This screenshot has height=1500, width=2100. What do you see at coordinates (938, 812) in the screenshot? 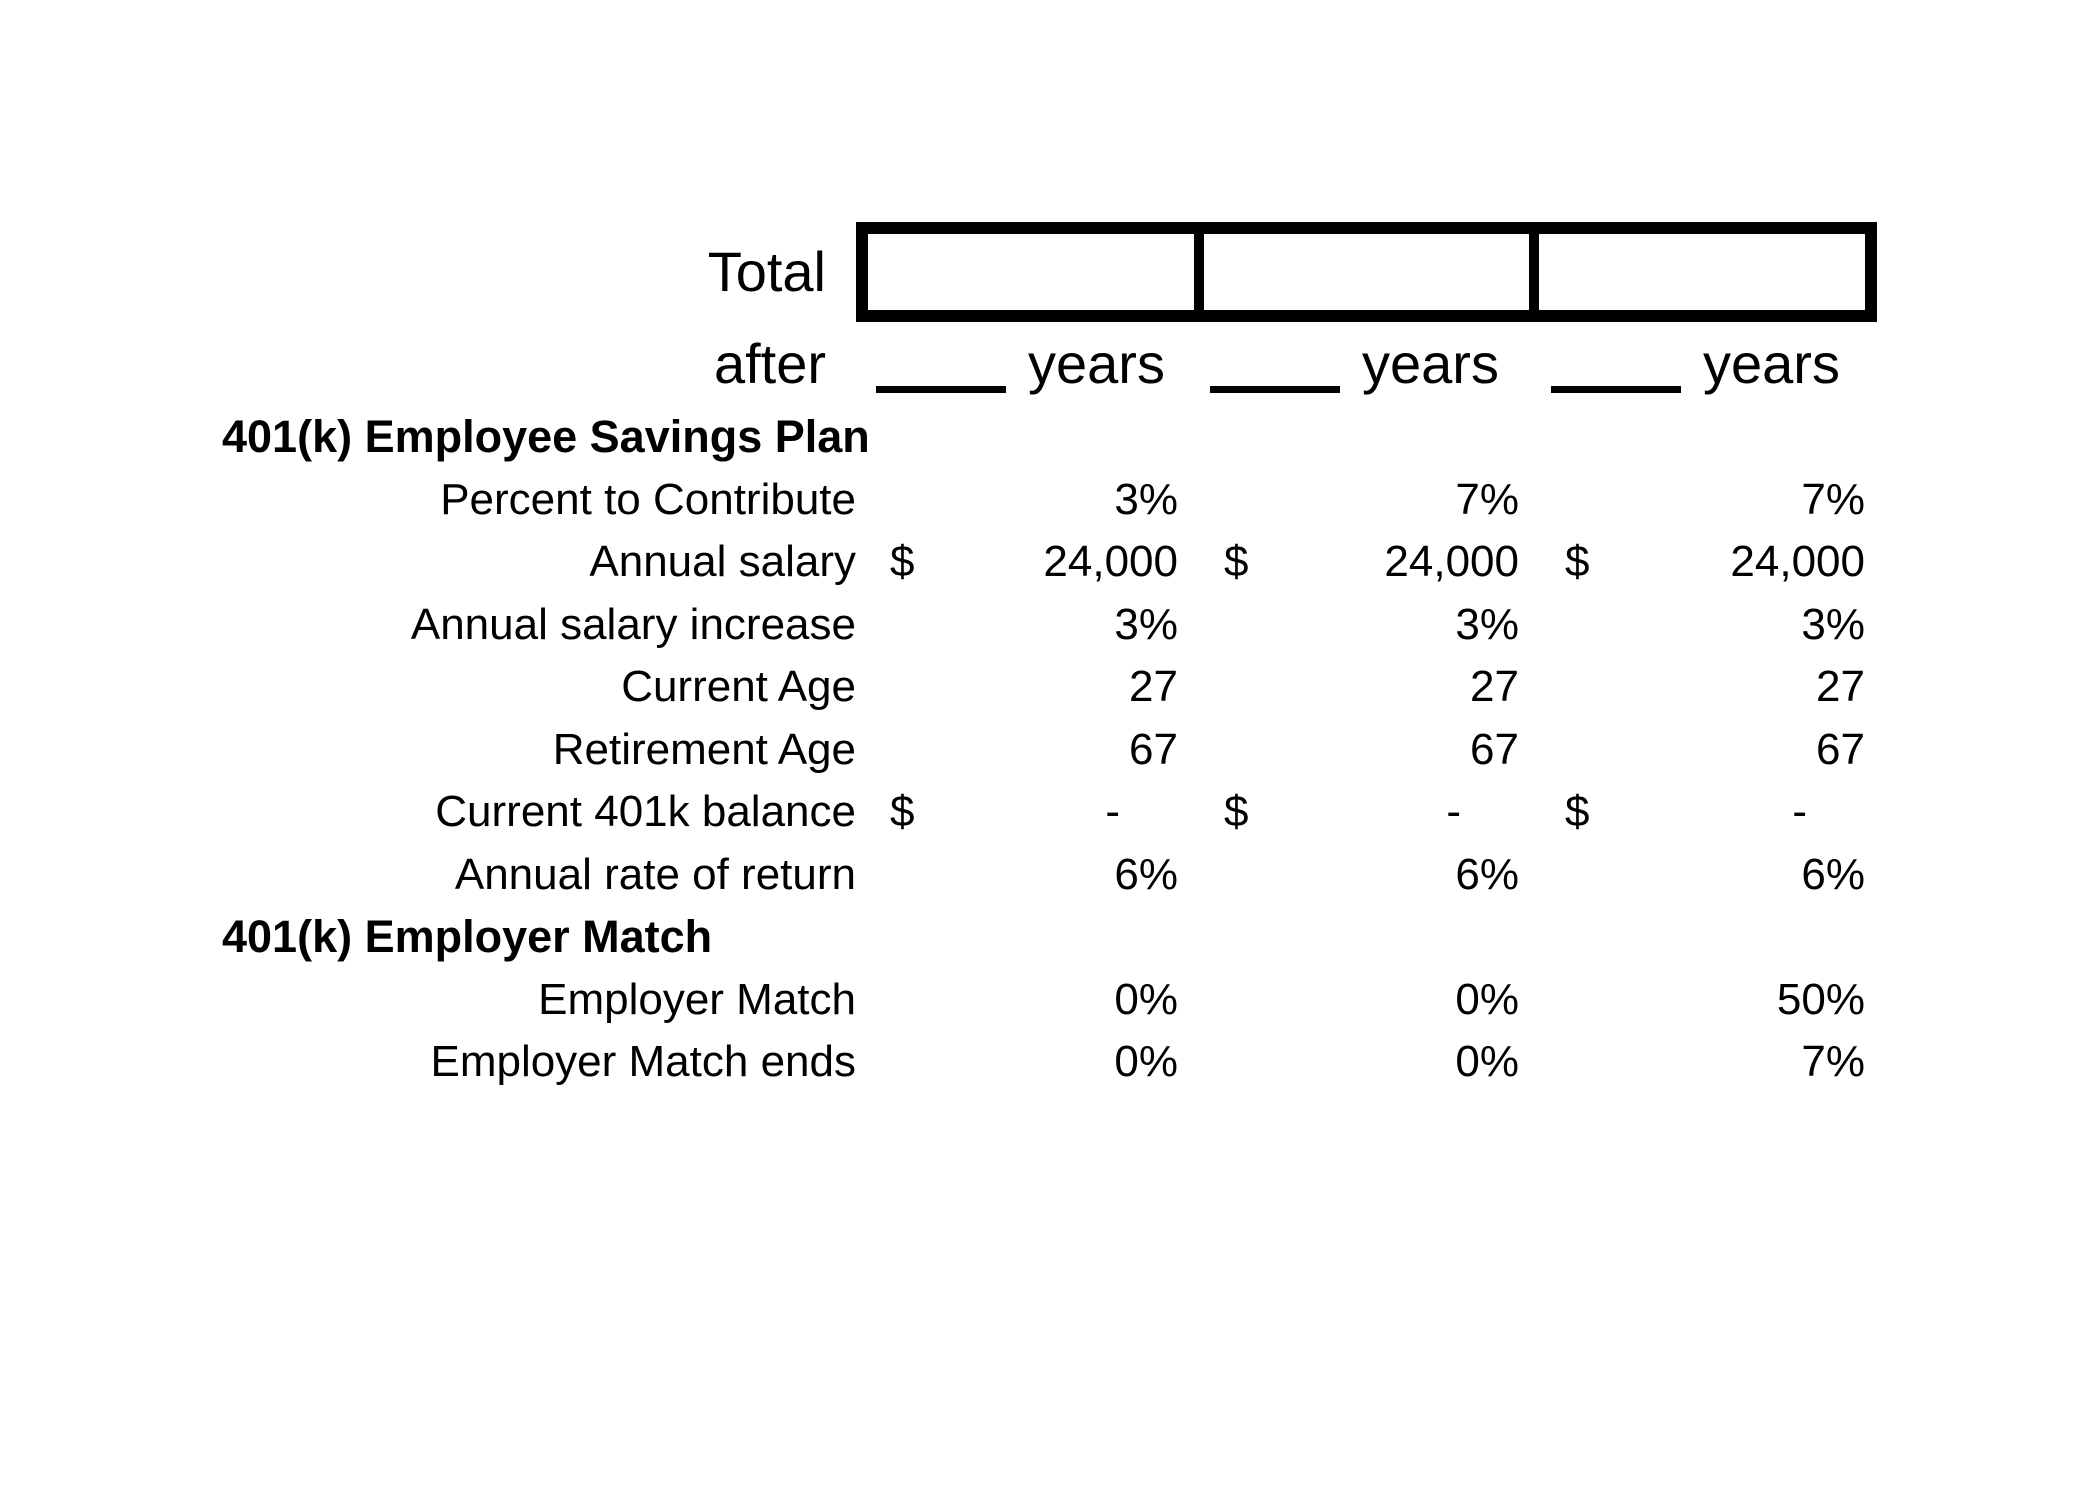
I see `table-row-current-401k-balance: Current 401k balance $ - $ - $ -` at bounding box center [938, 812].